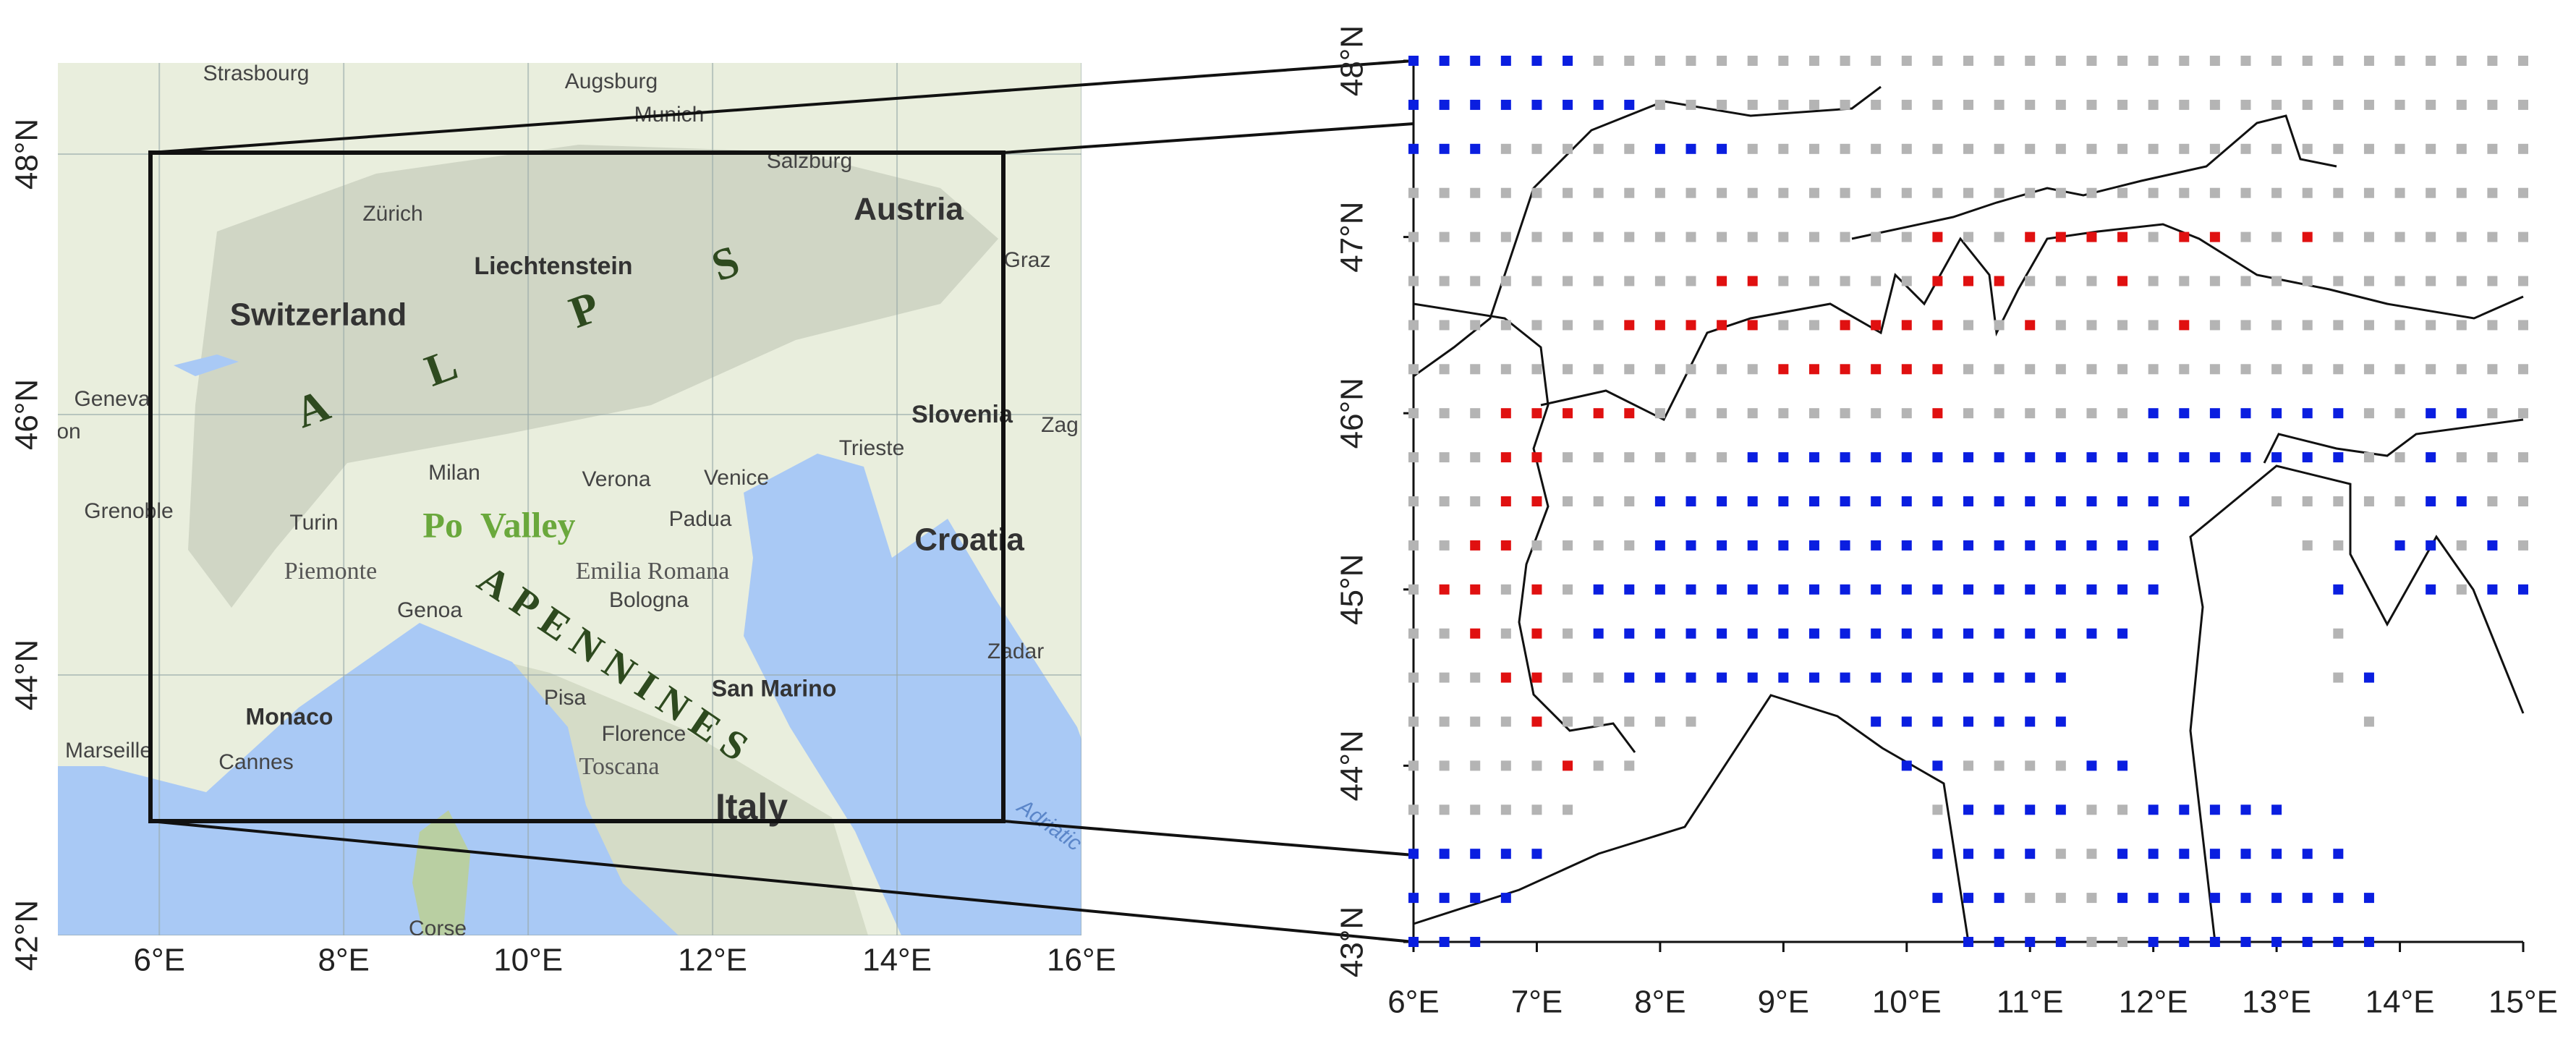 The width and height of the screenshot is (2576, 1049). I want to click on y-tick-label: 44°N, so click(27, 675).